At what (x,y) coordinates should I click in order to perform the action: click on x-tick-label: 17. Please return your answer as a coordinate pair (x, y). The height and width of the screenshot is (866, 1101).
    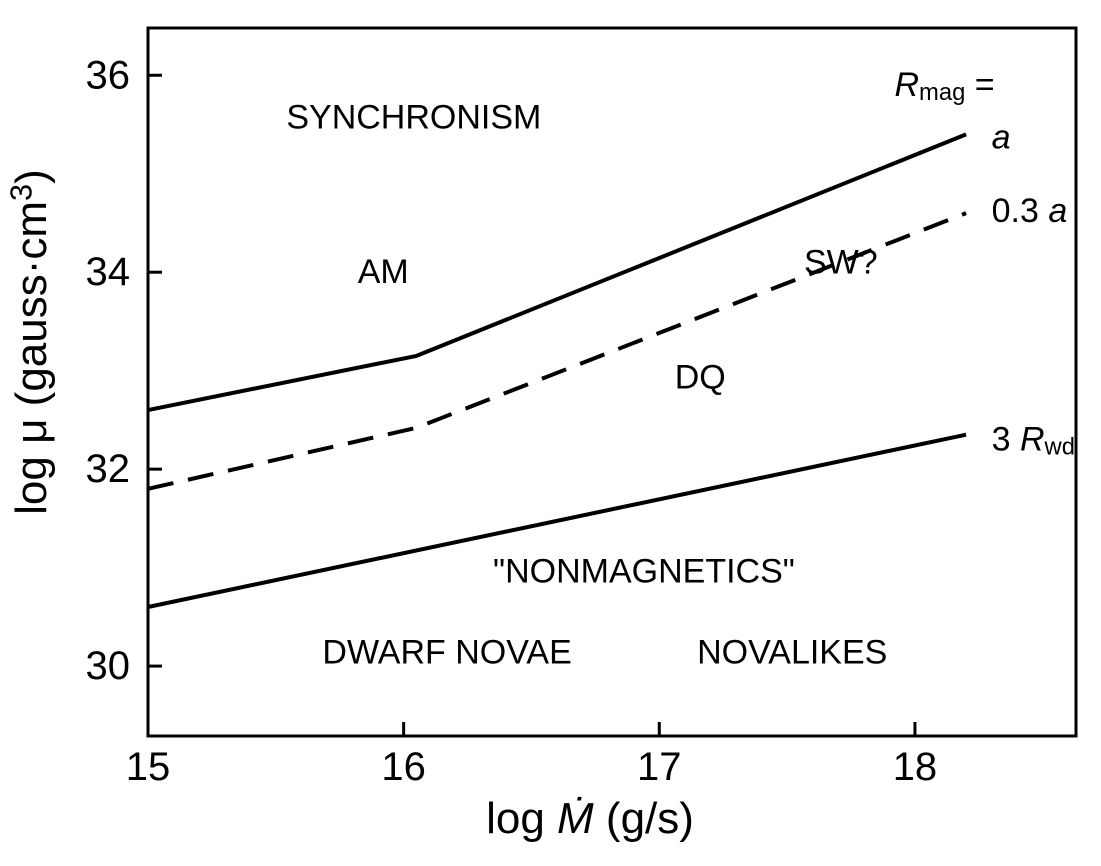
    Looking at the image, I should click on (659, 767).